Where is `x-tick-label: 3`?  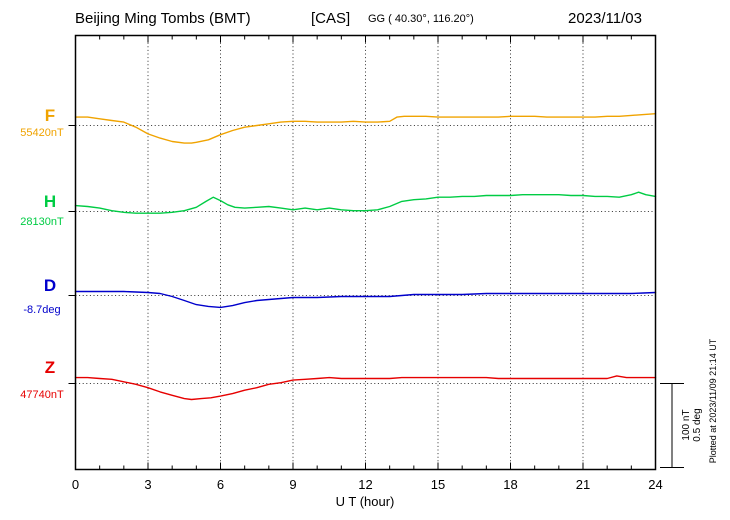 x-tick-label: 3 is located at coordinates (148, 484).